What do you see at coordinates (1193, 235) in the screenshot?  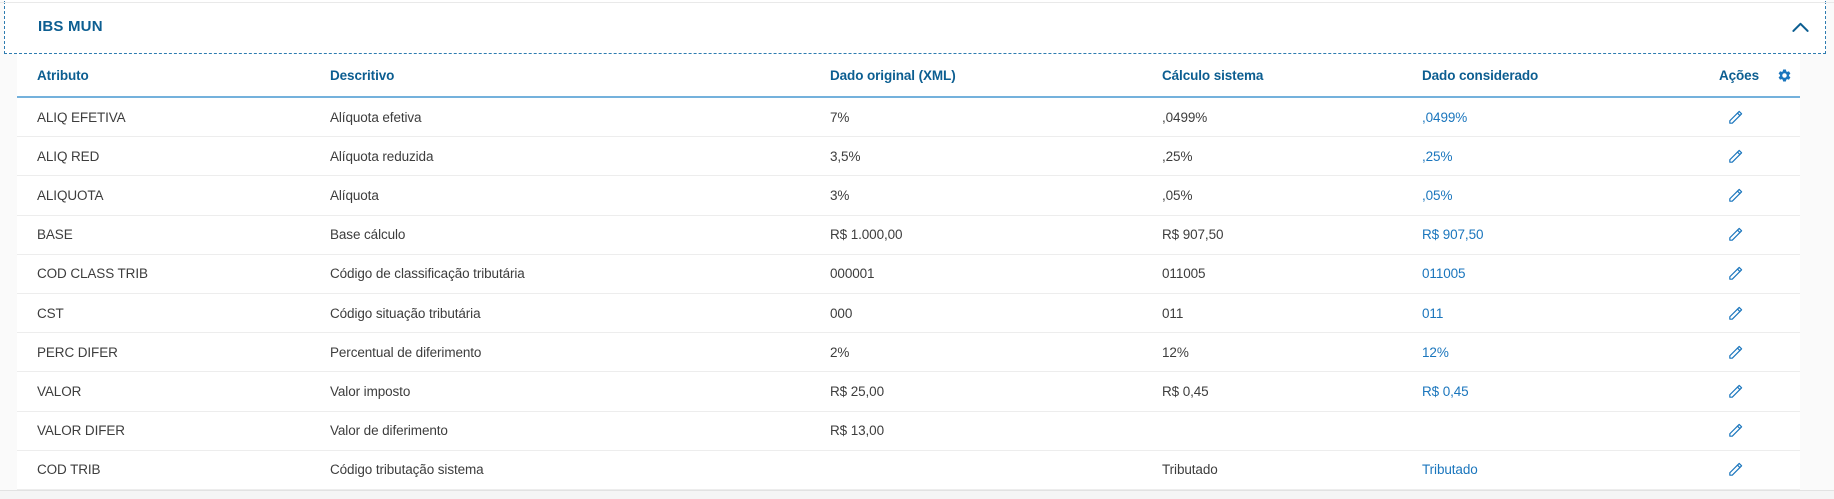 I see `cell-calculo-sistema: R$ 907,50` at bounding box center [1193, 235].